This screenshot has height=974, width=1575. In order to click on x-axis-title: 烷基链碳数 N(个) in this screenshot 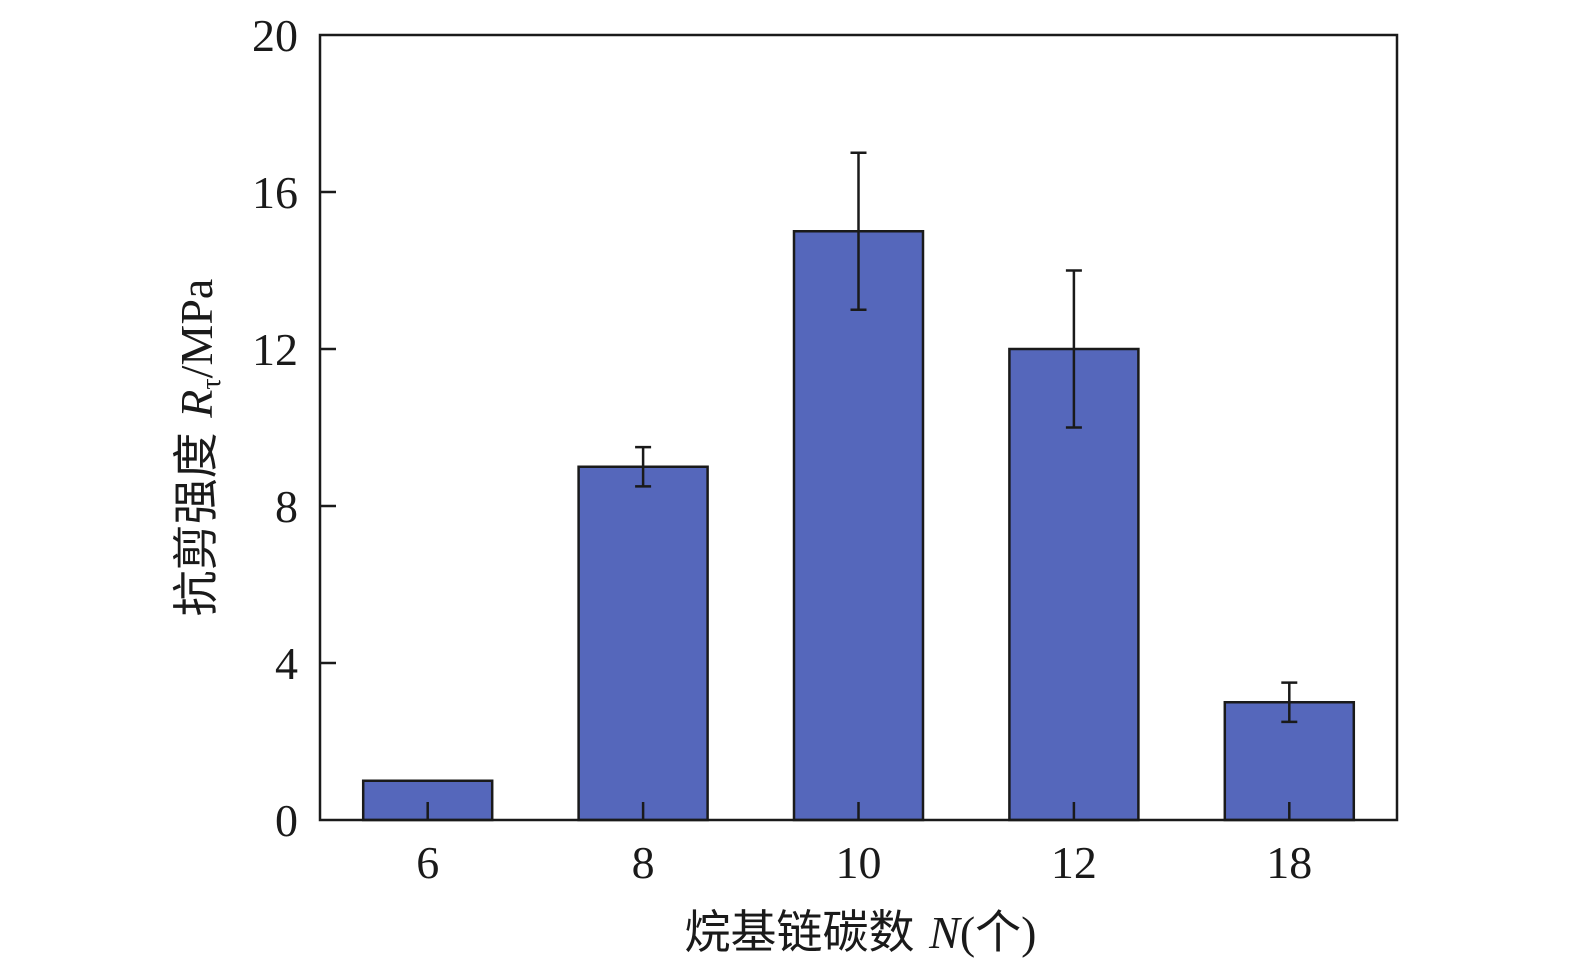, I will do `click(861, 932)`.